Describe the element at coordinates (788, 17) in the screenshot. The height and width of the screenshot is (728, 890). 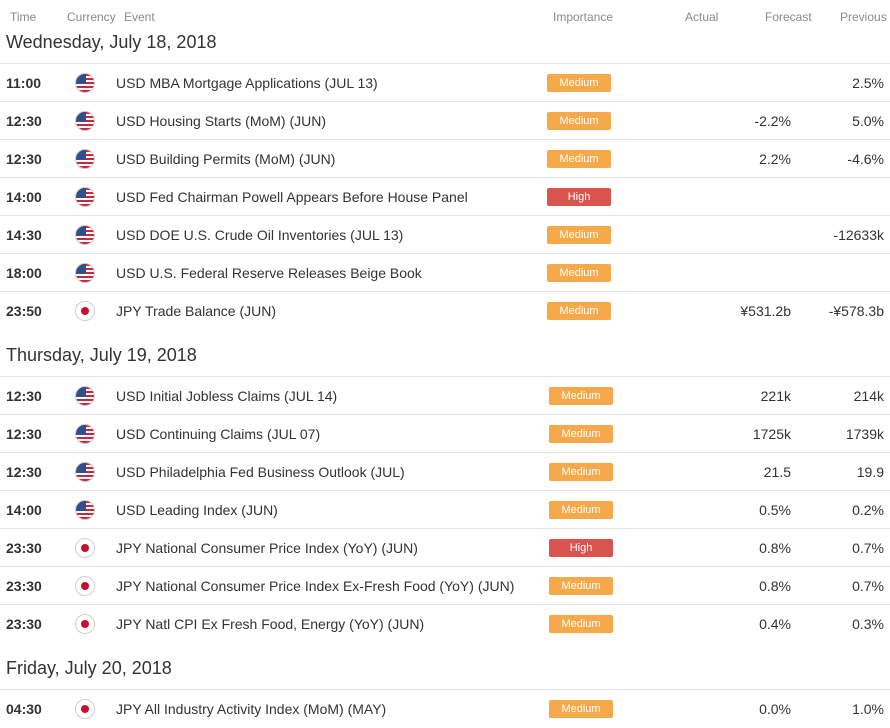
I see `header-forecast: Forecast` at that location.